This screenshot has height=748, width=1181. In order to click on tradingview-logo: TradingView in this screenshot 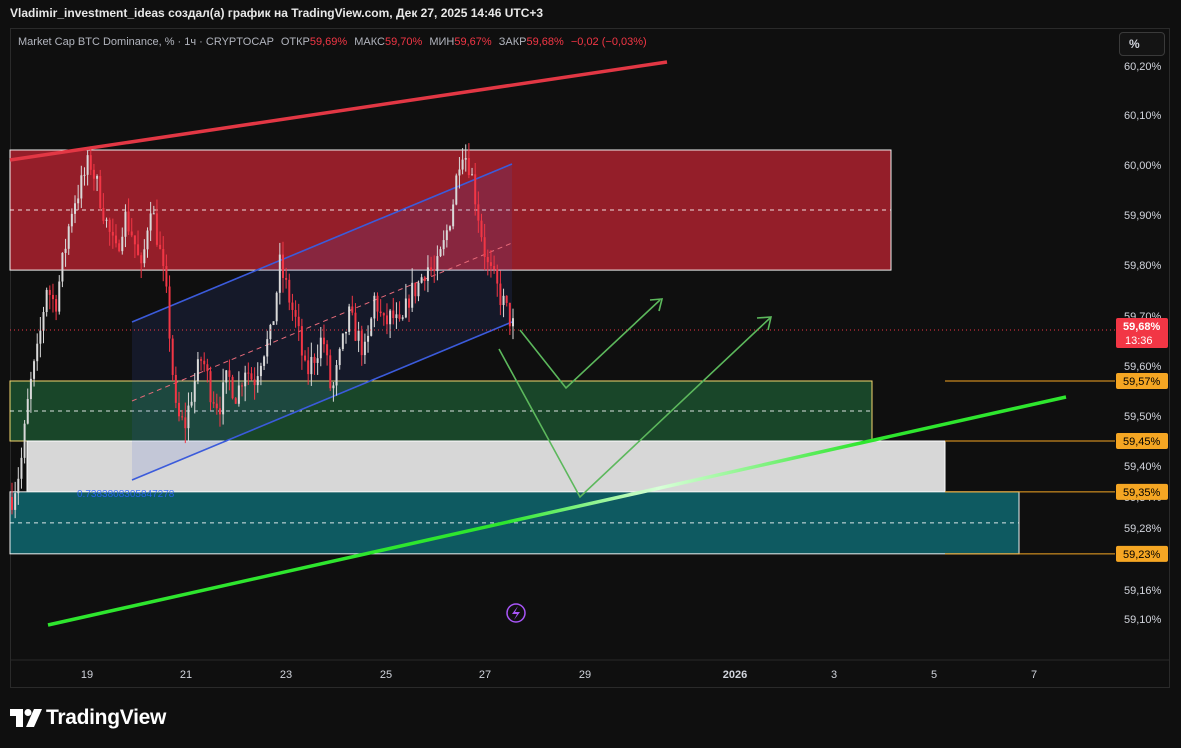, I will do `click(88, 718)`.